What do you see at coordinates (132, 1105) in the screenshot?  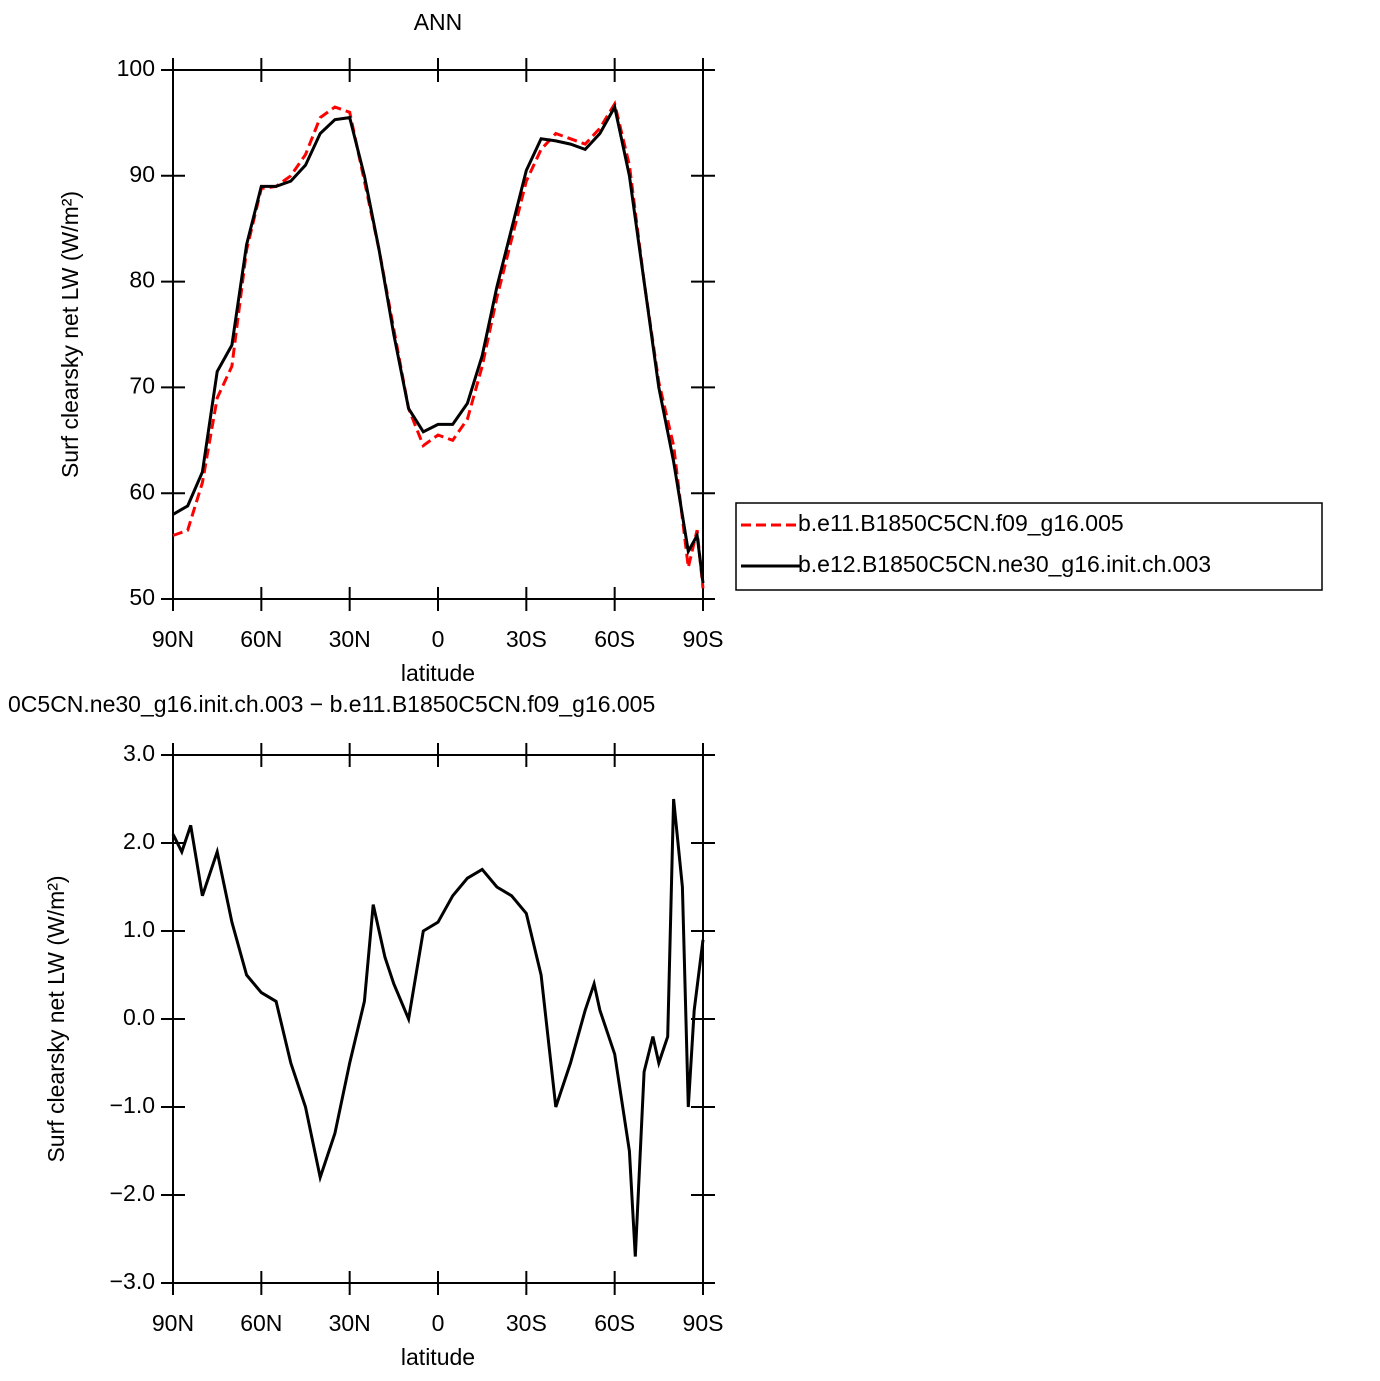 I see `y-tick-label: −1.0` at bounding box center [132, 1105].